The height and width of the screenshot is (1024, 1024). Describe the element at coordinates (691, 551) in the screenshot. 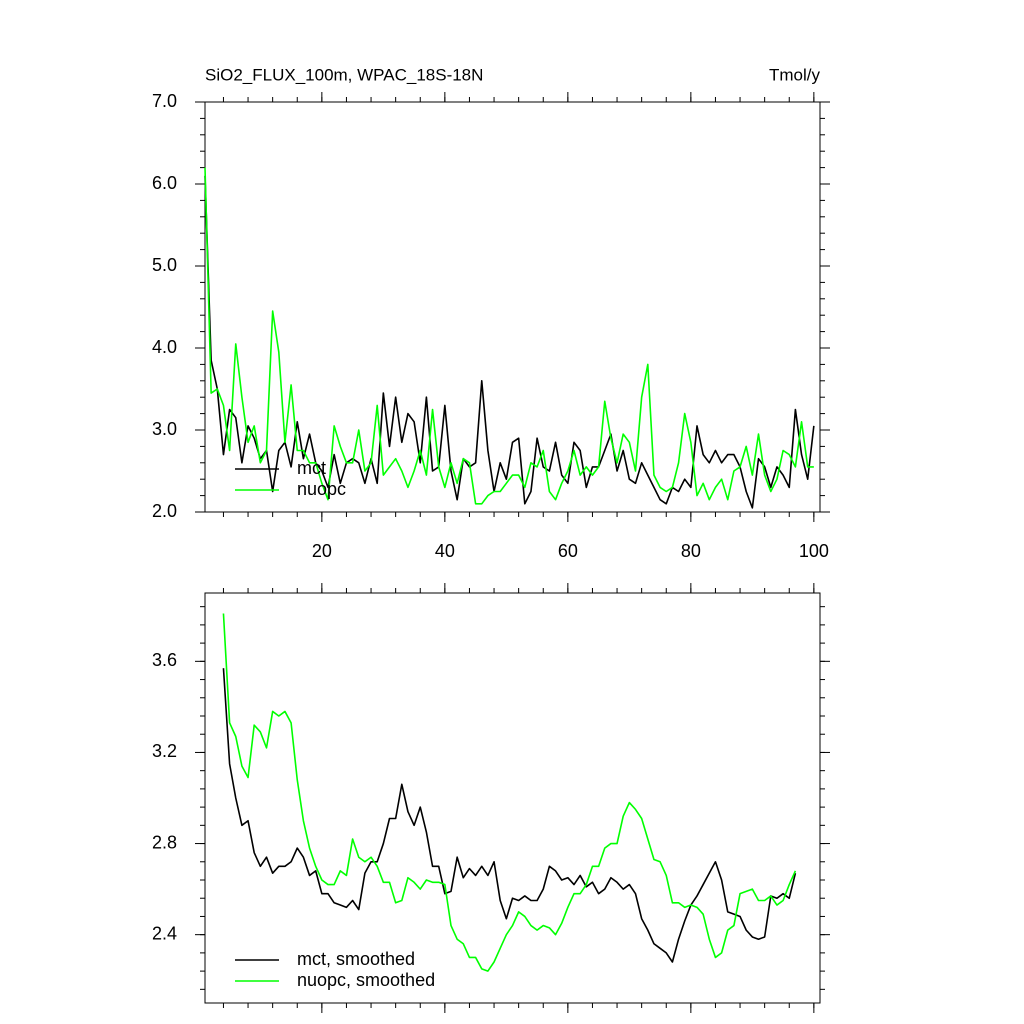

I see `x-tick-label: 80` at that location.